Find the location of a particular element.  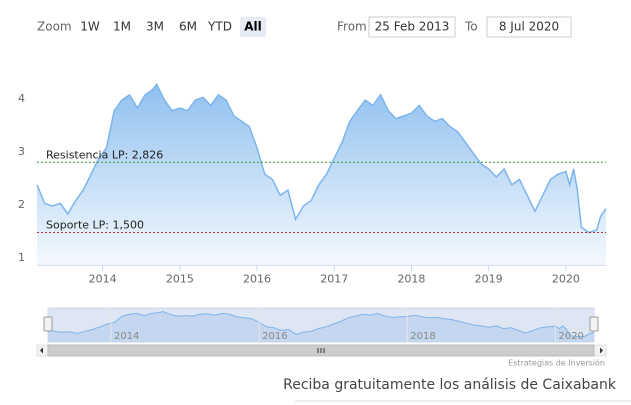

range-button: 1W is located at coordinates (90, 27).